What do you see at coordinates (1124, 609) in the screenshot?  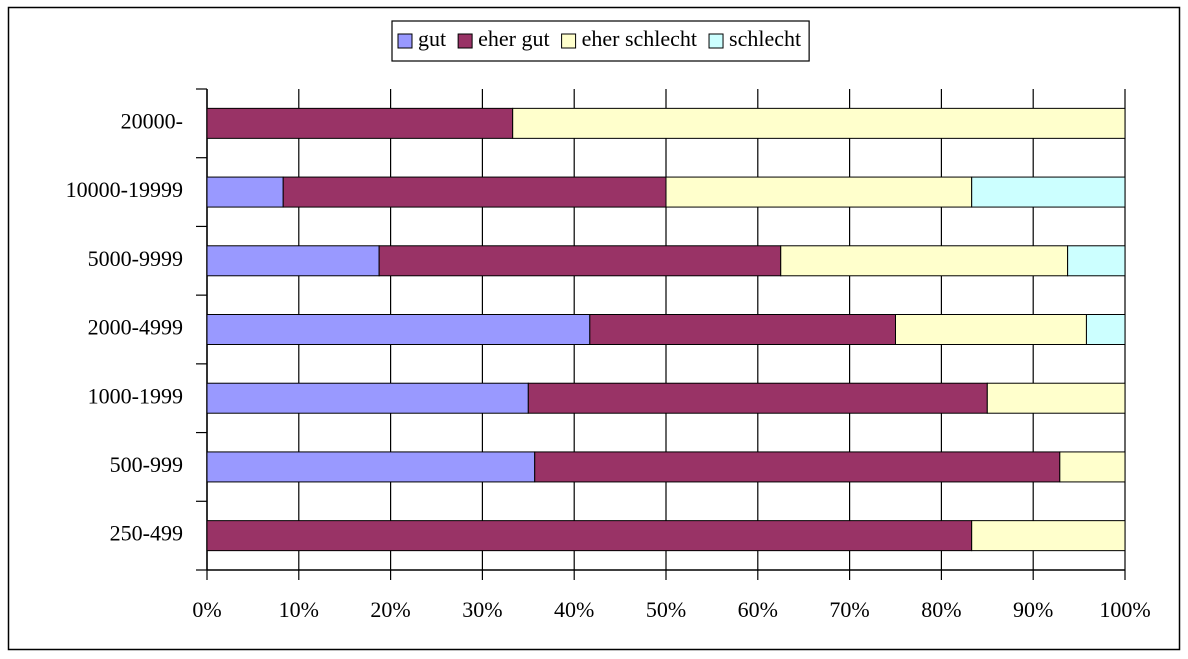 I see `x-tick-label: 100%` at bounding box center [1124, 609].